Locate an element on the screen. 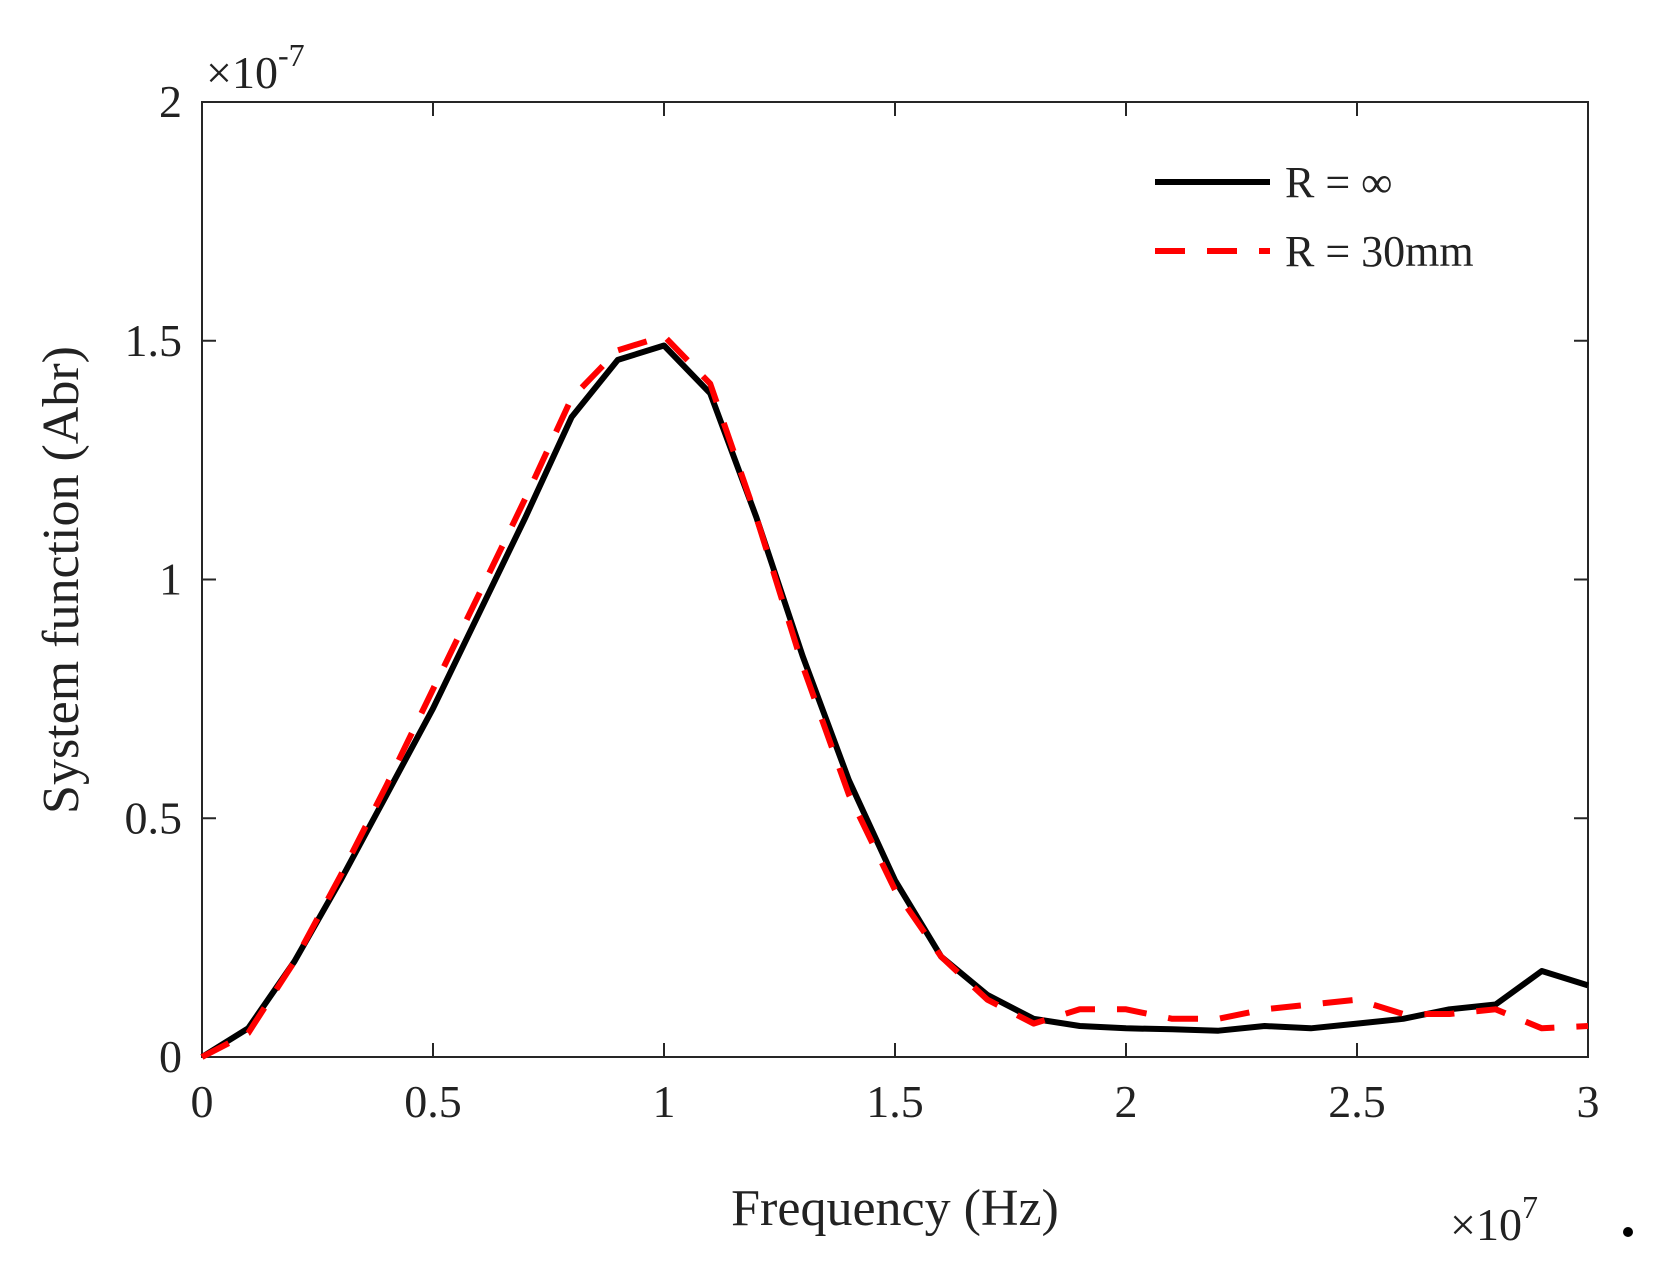 The image size is (1658, 1264). y-axis-label: System function (Abr) is located at coordinates (61, 580).